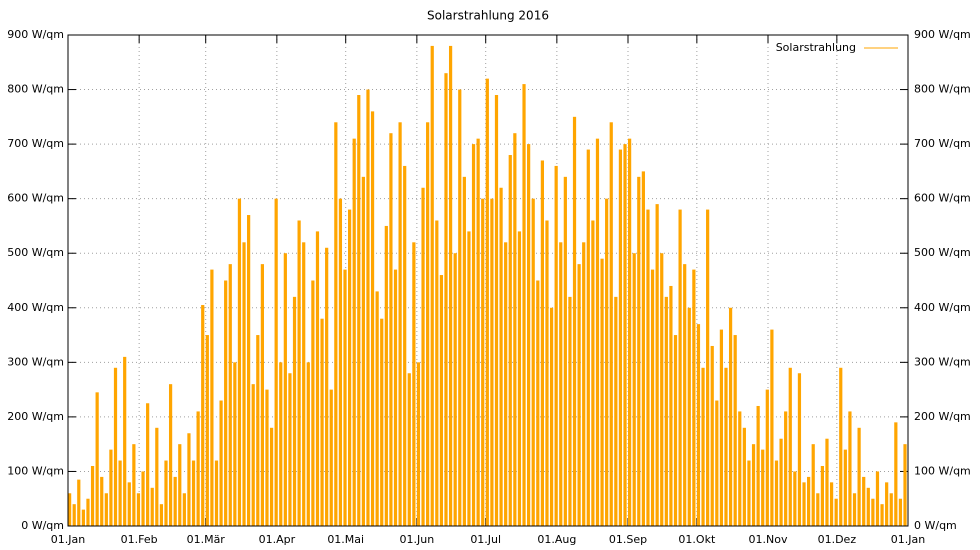 This screenshot has height=550, width=980. I want to click on y-tick-label: 300 W/qm, so click(35, 361).